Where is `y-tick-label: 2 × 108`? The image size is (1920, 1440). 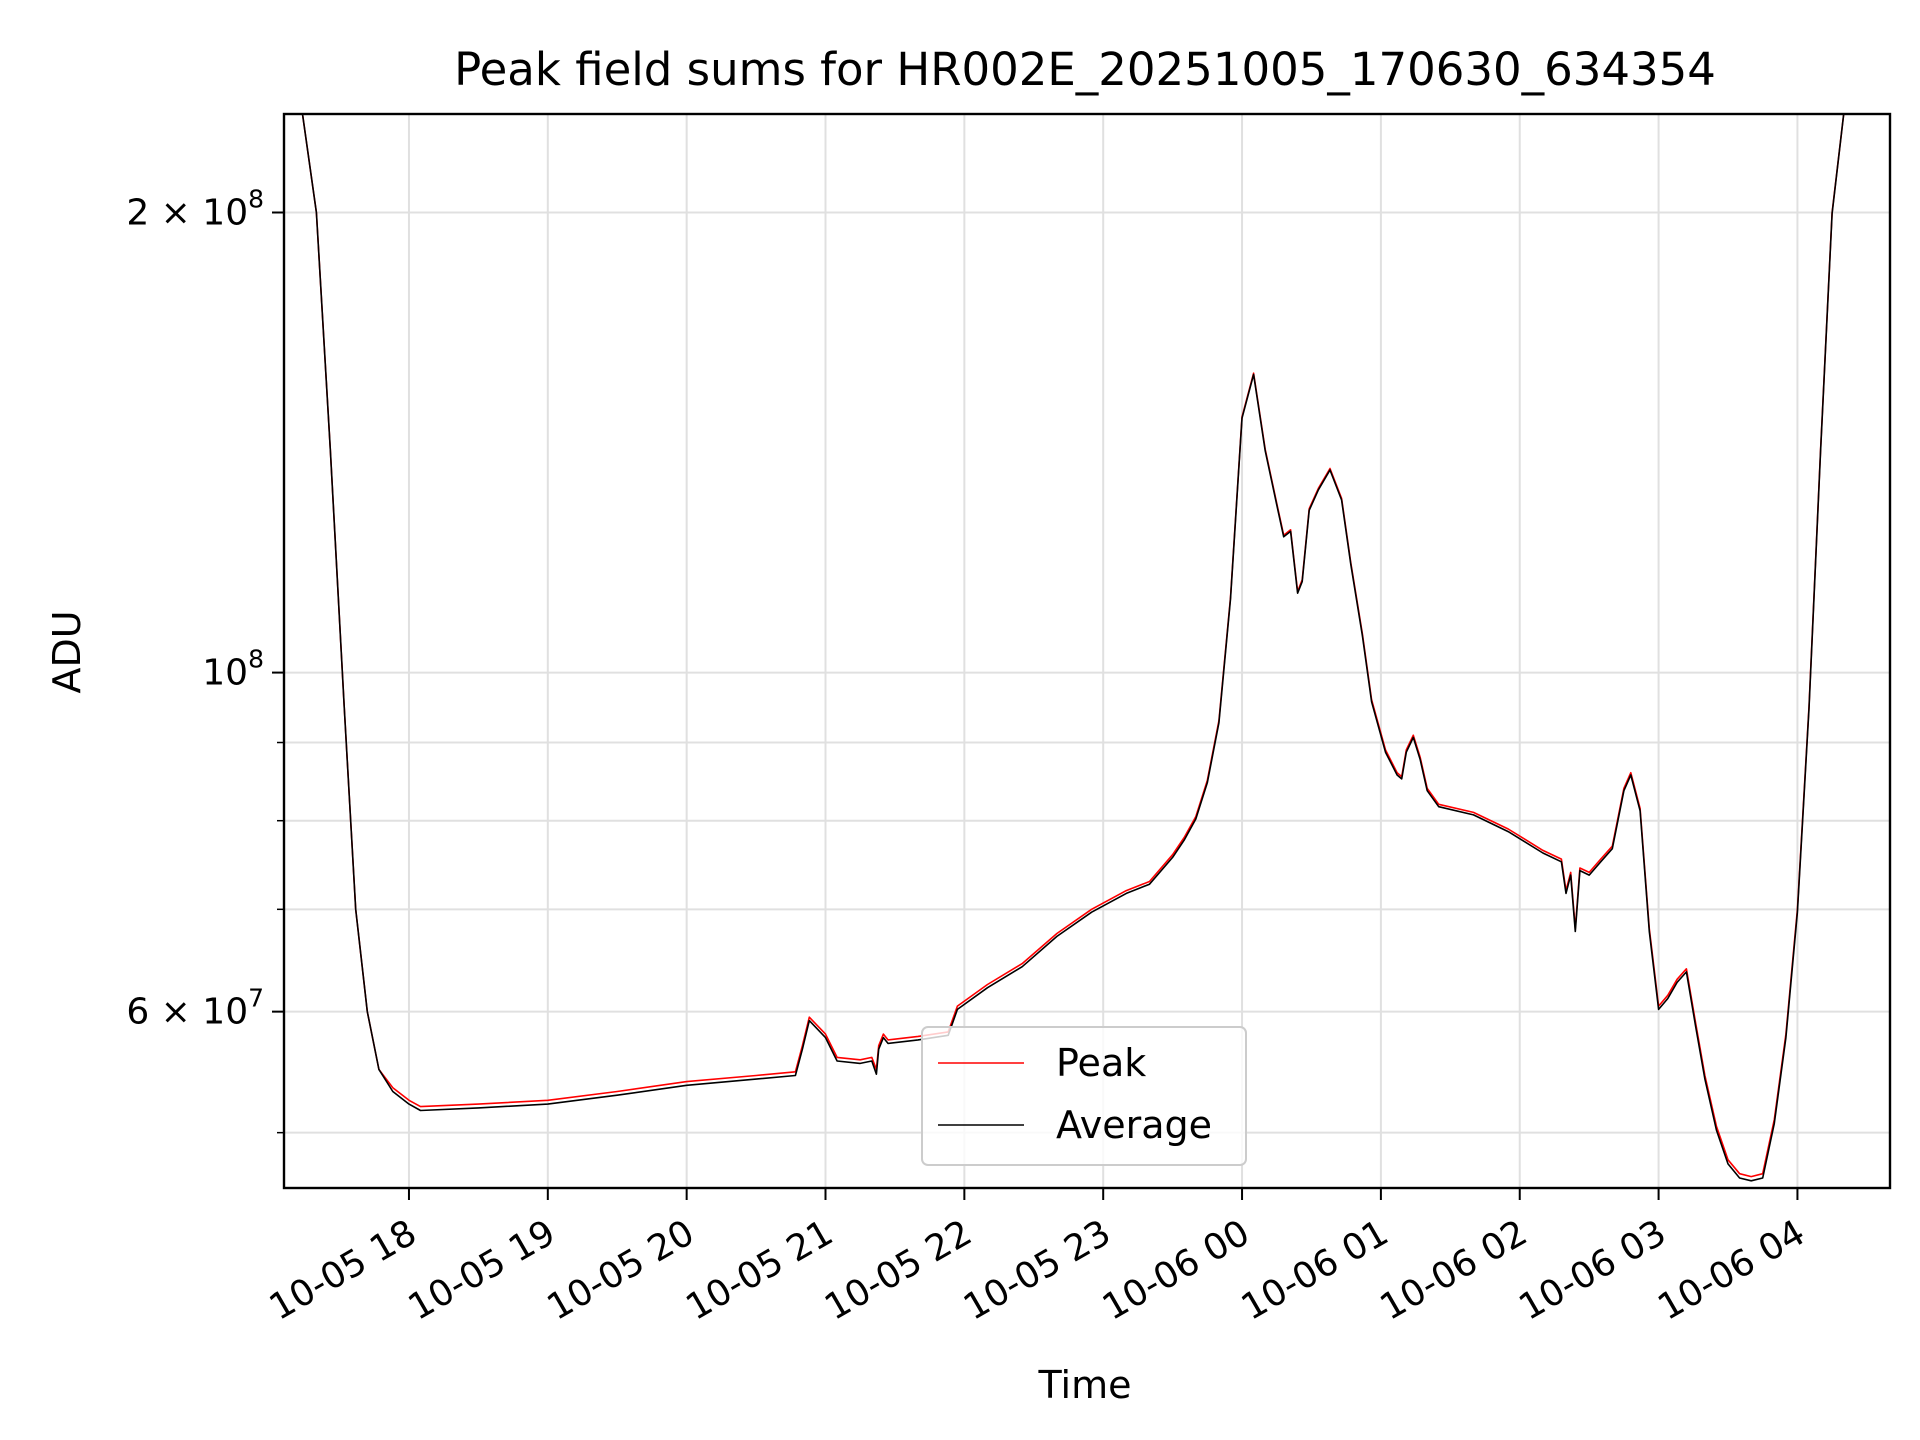
y-tick-label: 2 × 108 is located at coordinates (195, 209).